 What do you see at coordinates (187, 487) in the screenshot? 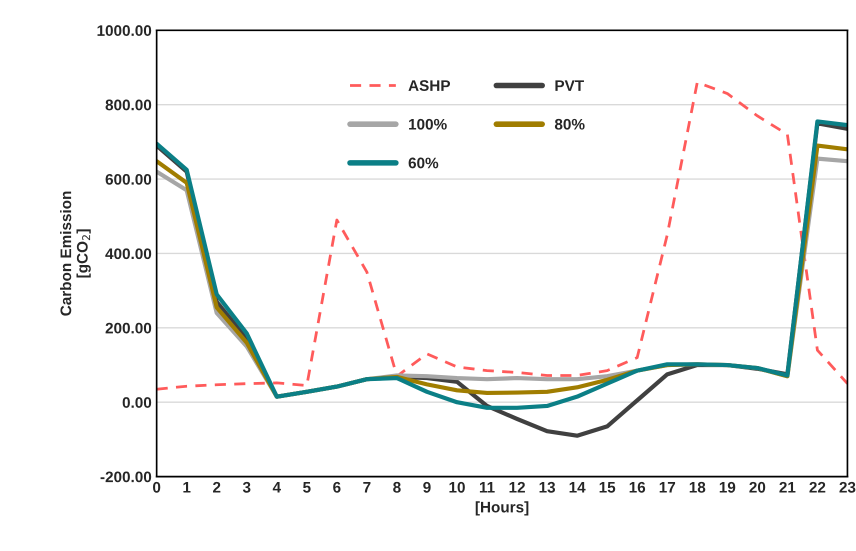
I see `x-tick-label: 1` at bounding box center [187, 487].